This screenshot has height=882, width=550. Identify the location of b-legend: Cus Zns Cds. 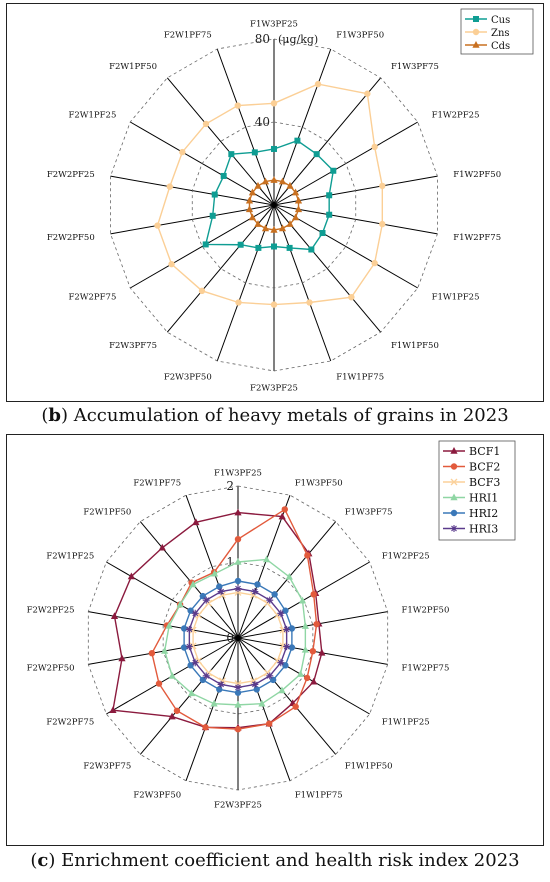
(497, 31).